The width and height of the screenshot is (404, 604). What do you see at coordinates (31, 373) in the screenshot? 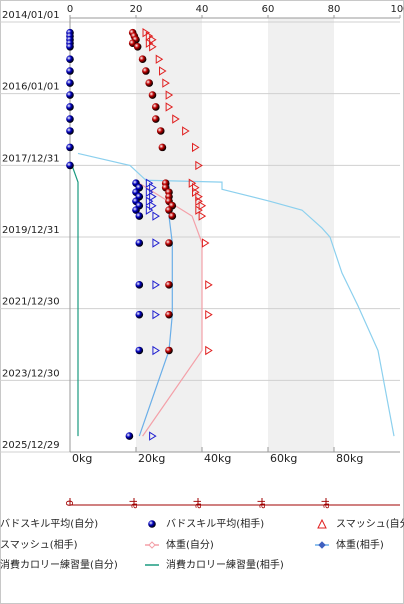
I see `y-tick-label: 2023/12/30` at bounding box center [31, 373].